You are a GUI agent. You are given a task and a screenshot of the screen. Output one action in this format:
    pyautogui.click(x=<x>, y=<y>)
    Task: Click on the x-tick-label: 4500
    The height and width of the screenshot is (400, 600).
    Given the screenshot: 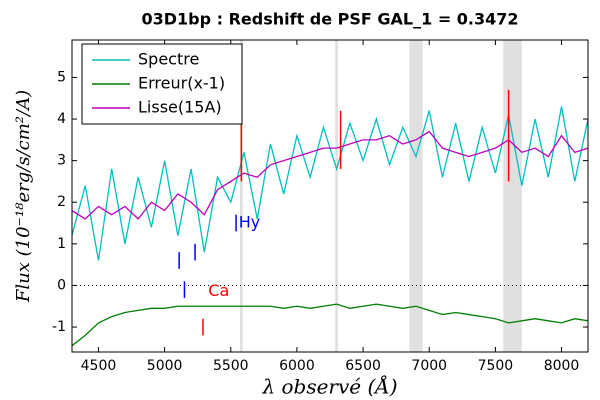 What is the action you would take?
    pyautogui.click(x=99, y=366)
    